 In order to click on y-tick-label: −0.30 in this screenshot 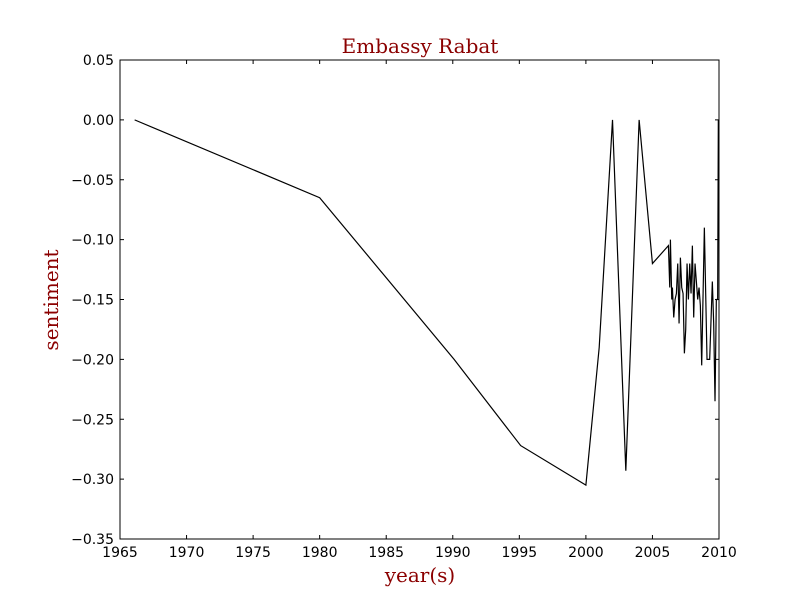, I will do `click(92, 480)`.